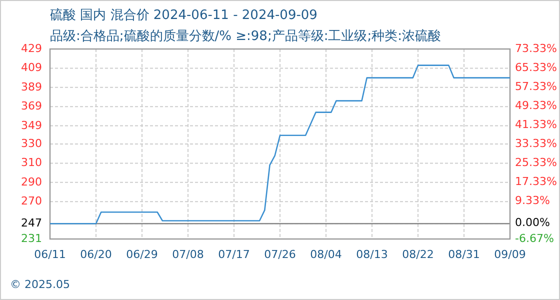 The image size is (560, 300). I want to click on x-tick-label: 08/04, so click(326, 254).